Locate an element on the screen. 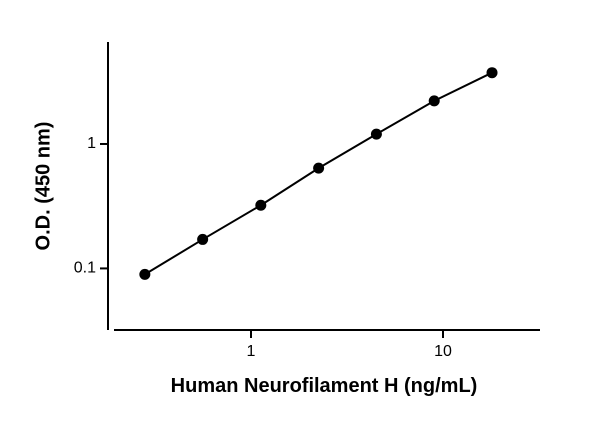 Image resolution: width=600 pixels, height=421 pixels. y-tick-label: 1 is located at coordinates (91, 143).